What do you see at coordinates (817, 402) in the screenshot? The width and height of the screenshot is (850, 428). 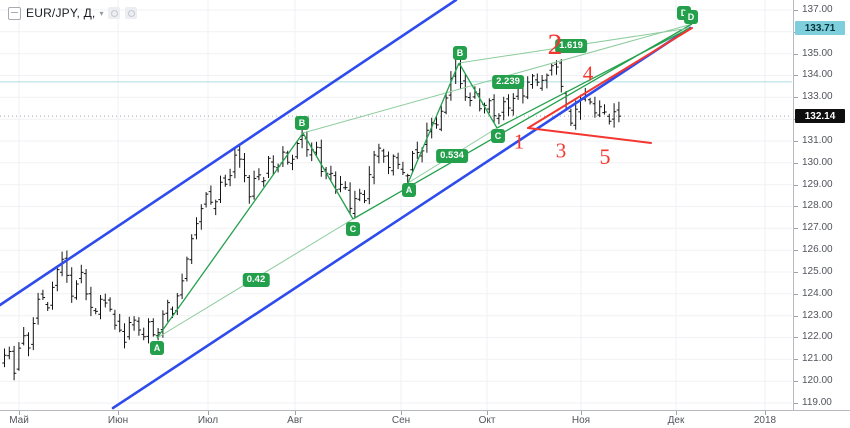 I see `price-tick-label: 119.00` at bounding box center [817, 402].